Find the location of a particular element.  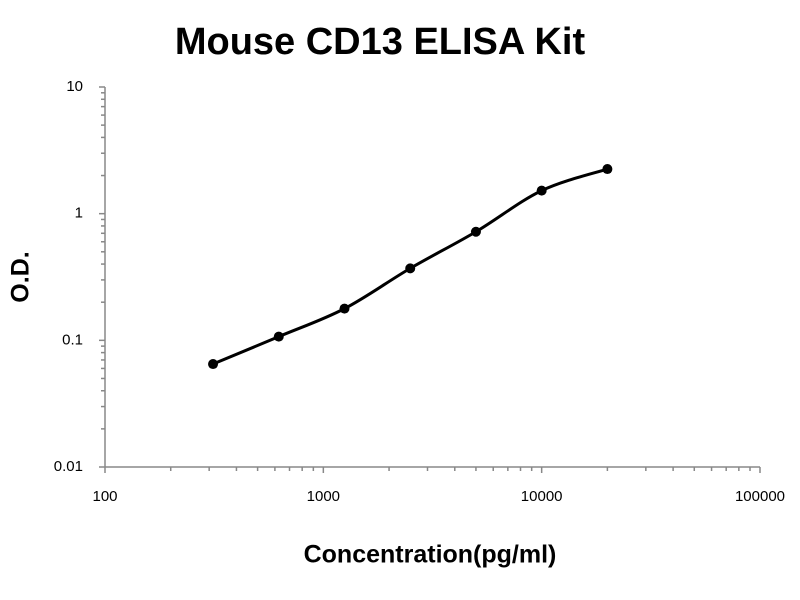

x-tick-label: 100 is located at coordinates (104, 496).